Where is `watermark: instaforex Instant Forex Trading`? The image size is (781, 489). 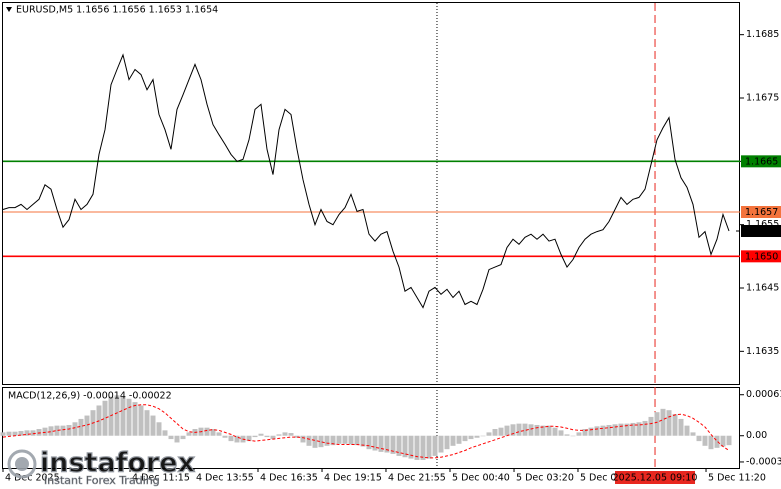
watermark: instaforex Instant Forex Trading is located at coordinates (101, 467).